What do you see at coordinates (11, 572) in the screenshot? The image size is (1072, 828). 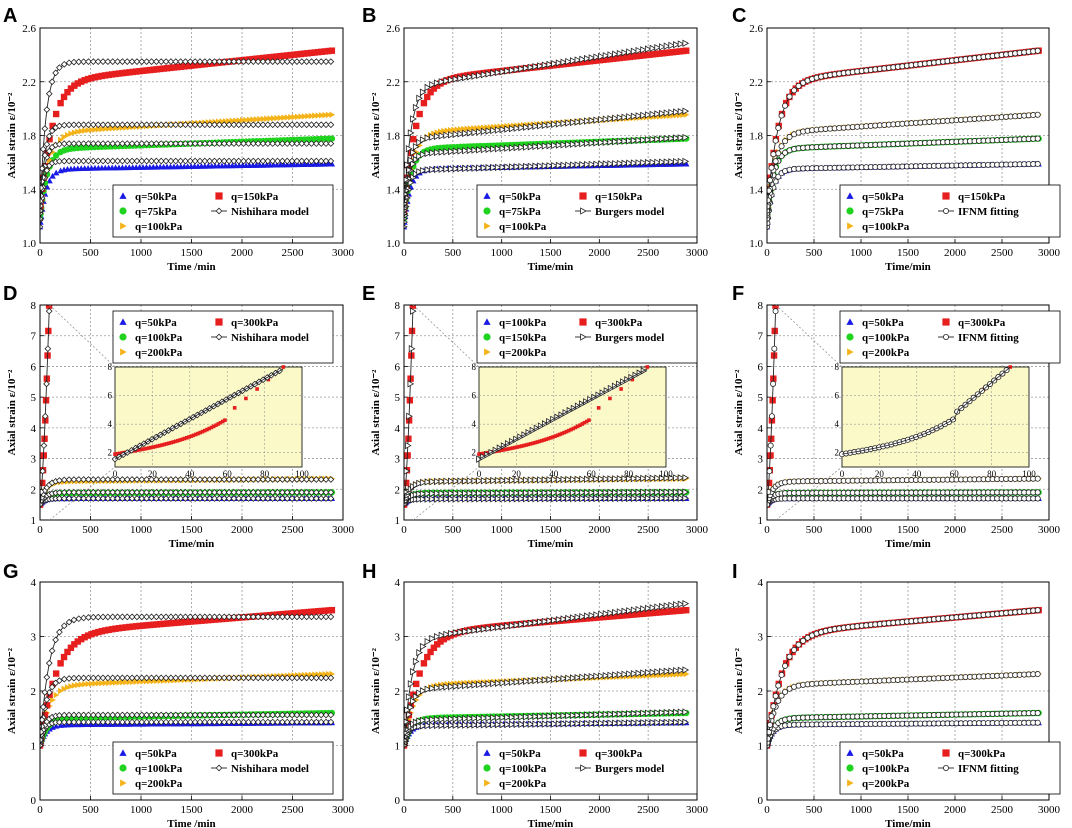 I see `panel-label: G` at bounding box center [11, 572].